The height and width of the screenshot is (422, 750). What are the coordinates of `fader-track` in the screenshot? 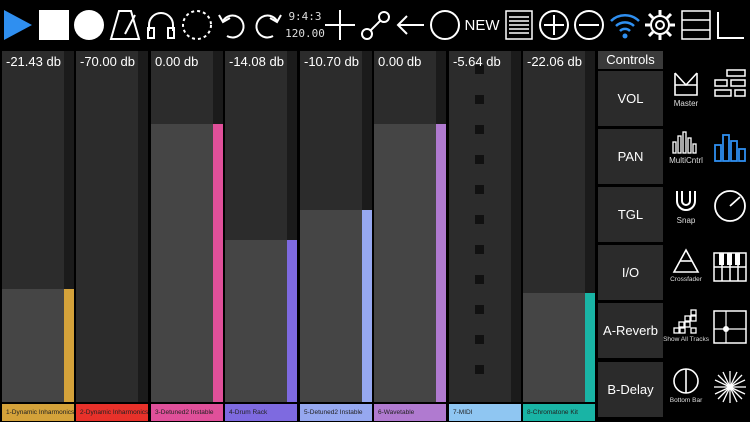 It's located at (107, 226).